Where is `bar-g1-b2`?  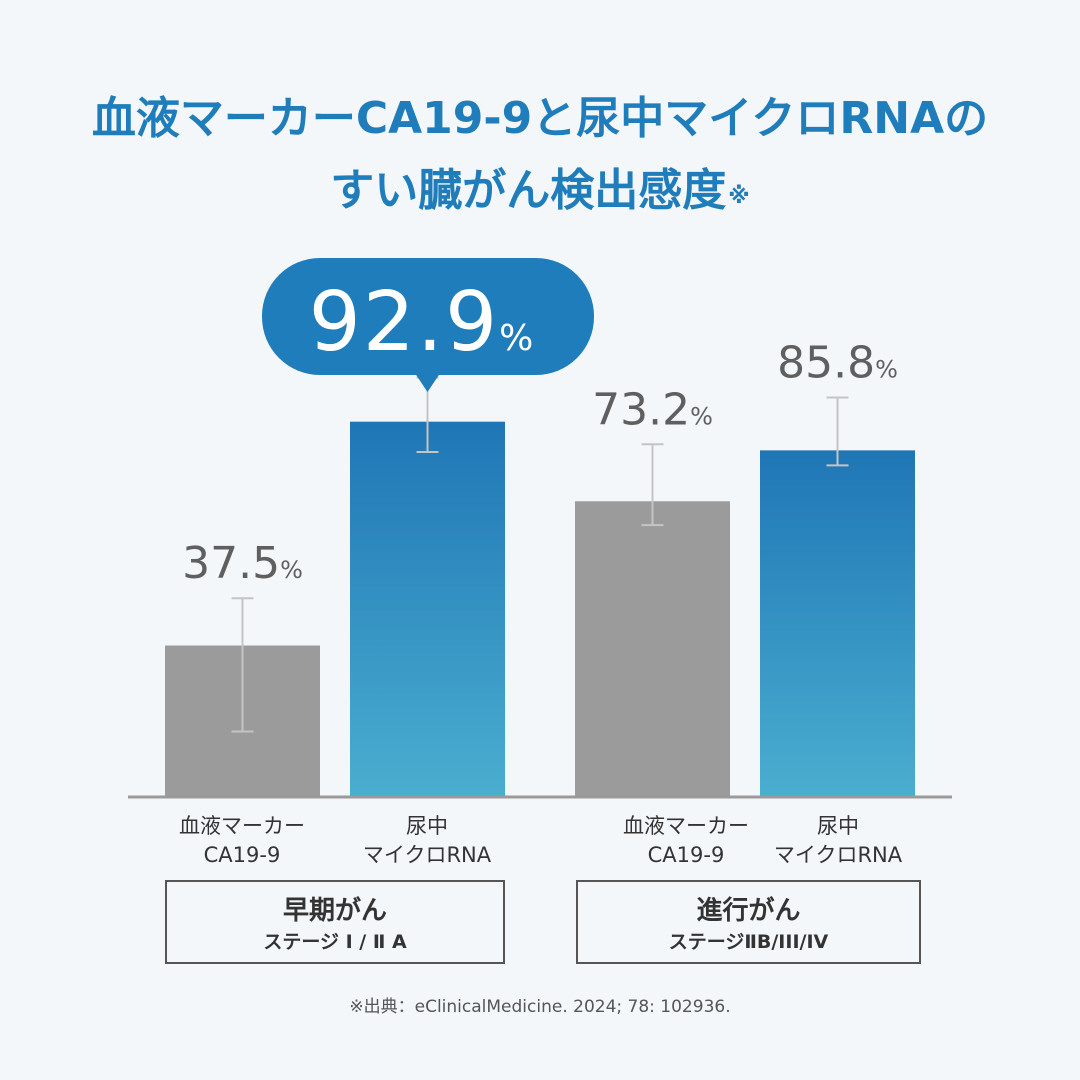 bar-g1-b2 is located at coordinates (427, 609).